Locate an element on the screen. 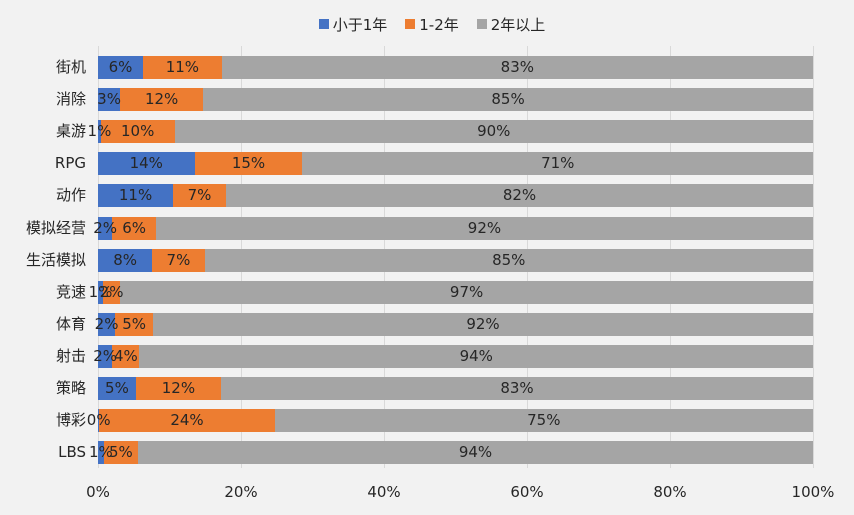 The width and height of the screenshot is (854, 515). x-tick-label: 0% is located at coordinates (98, 492).